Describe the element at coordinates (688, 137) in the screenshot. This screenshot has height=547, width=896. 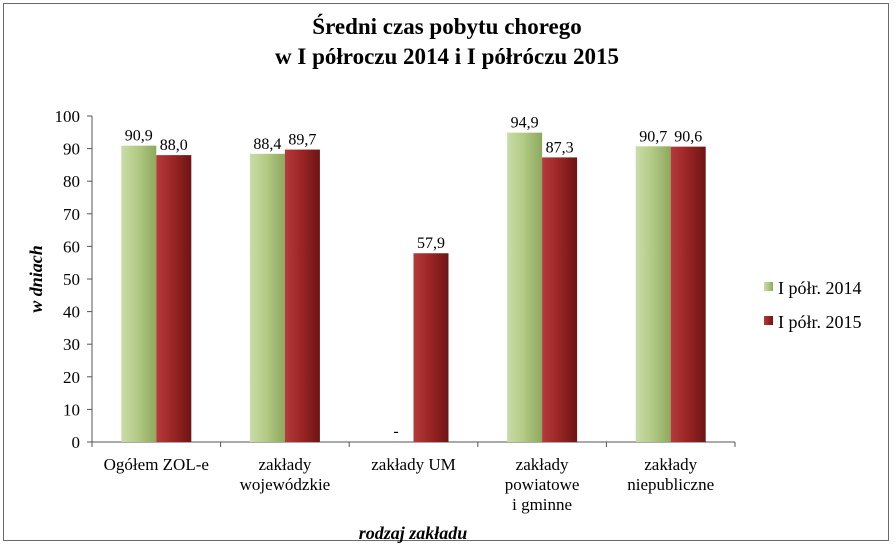
I see `data-label: 90,6` at that location.